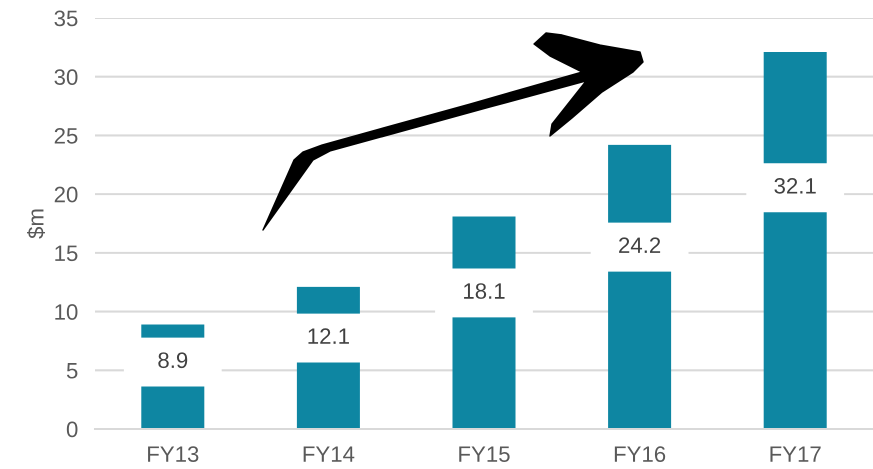  I want to click on y-tick-label: 35, so click(66, 18).